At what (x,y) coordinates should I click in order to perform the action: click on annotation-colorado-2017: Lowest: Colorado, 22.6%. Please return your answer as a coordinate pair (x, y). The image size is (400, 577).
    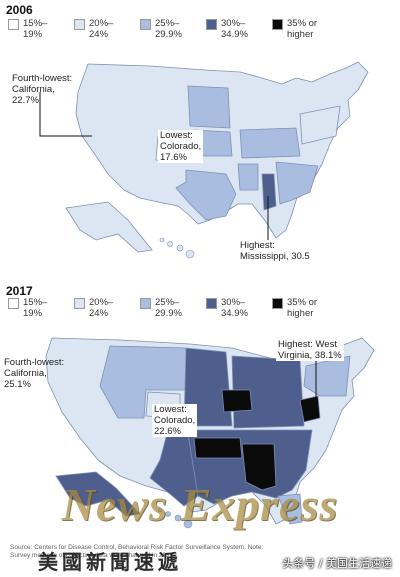
    Looking at the image, I should click on (175, 420).